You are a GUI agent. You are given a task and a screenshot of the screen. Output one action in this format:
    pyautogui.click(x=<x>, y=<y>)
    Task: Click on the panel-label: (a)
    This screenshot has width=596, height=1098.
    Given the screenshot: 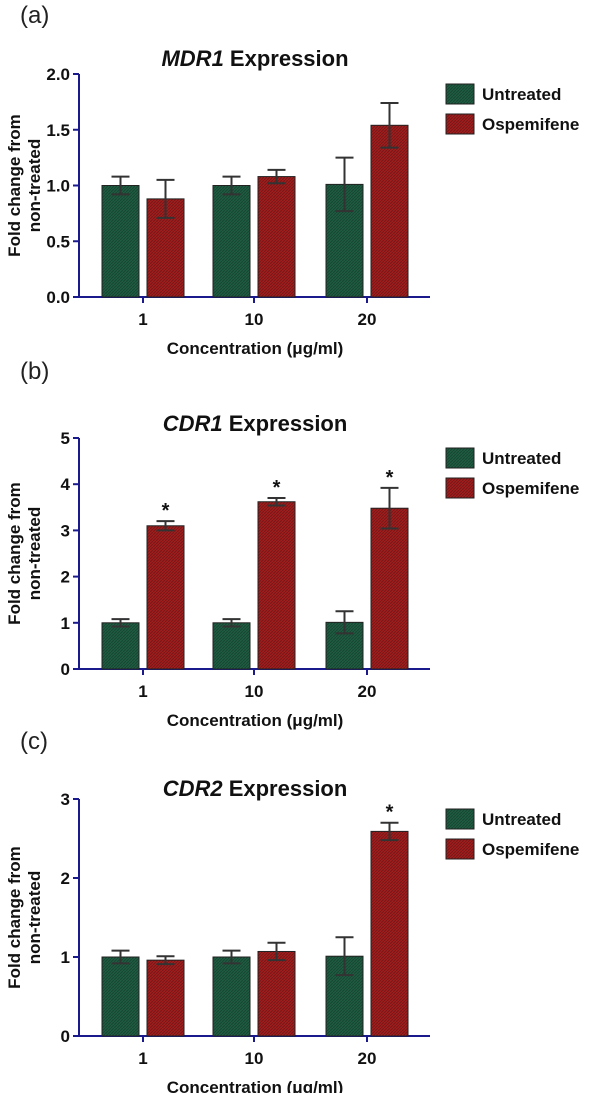 What is the action you would take?
    pyautogui.click(x=35, y=15)
    